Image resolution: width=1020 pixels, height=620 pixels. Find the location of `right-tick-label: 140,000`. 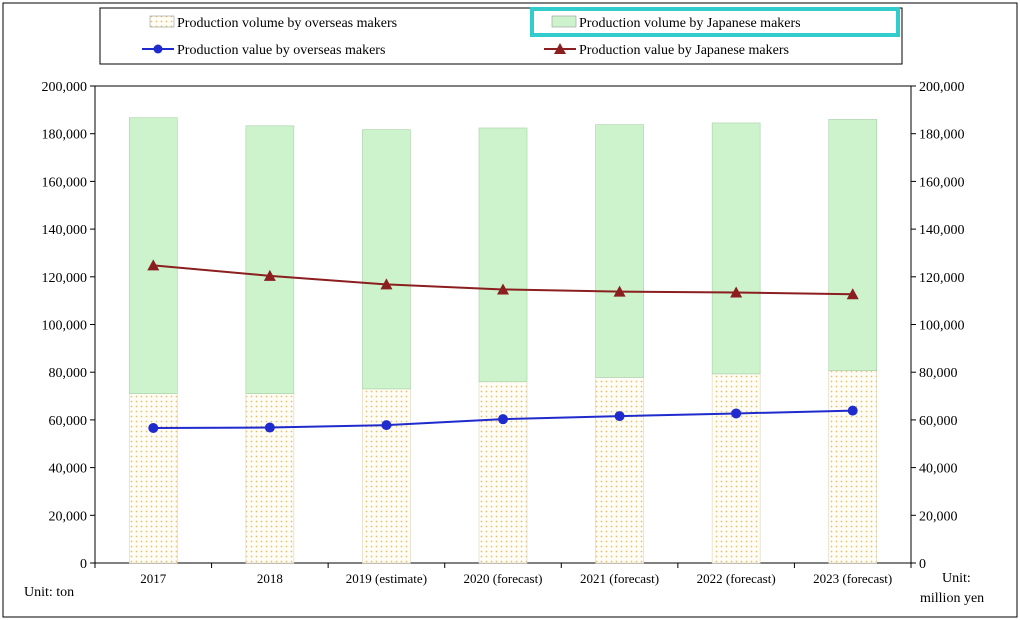

right-tick-label: 140,000 is located at coordinates (942, 230).